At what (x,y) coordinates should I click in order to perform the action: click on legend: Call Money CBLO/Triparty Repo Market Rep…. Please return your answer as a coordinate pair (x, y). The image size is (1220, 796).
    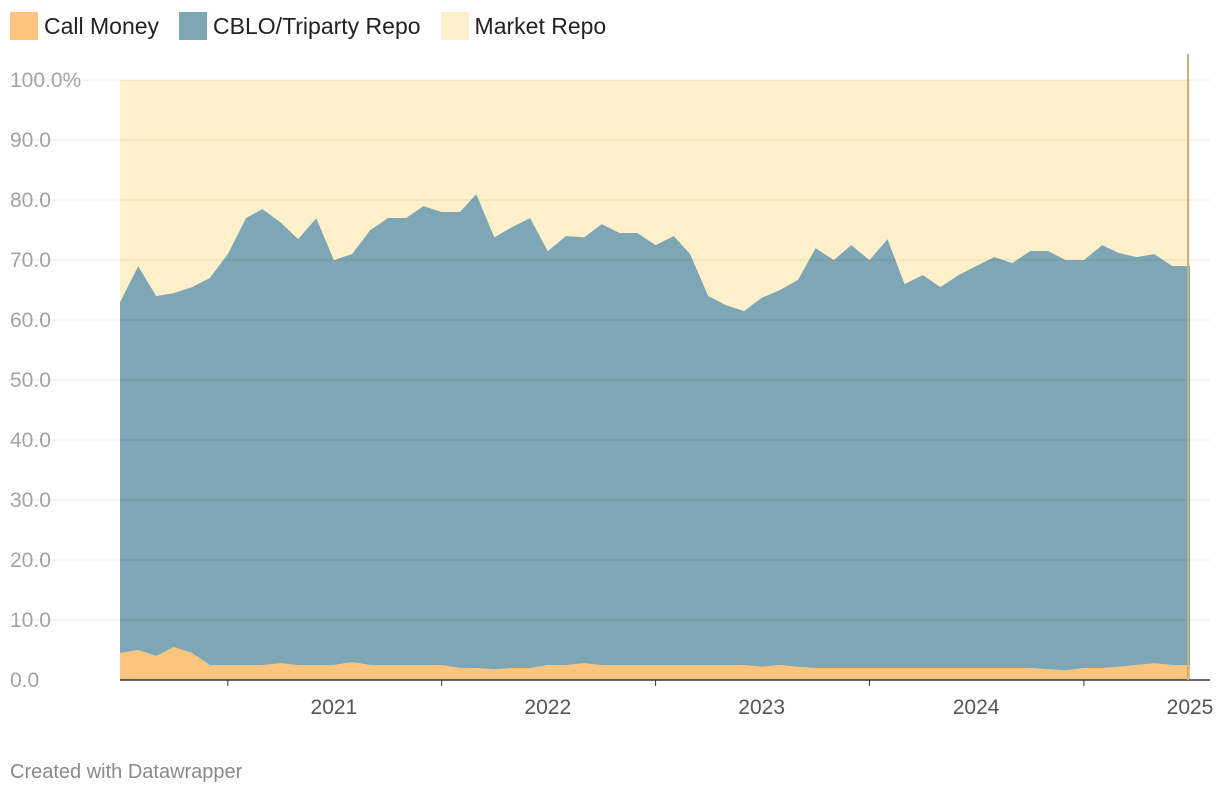
    Looking at the image, I should click on (318, 26).